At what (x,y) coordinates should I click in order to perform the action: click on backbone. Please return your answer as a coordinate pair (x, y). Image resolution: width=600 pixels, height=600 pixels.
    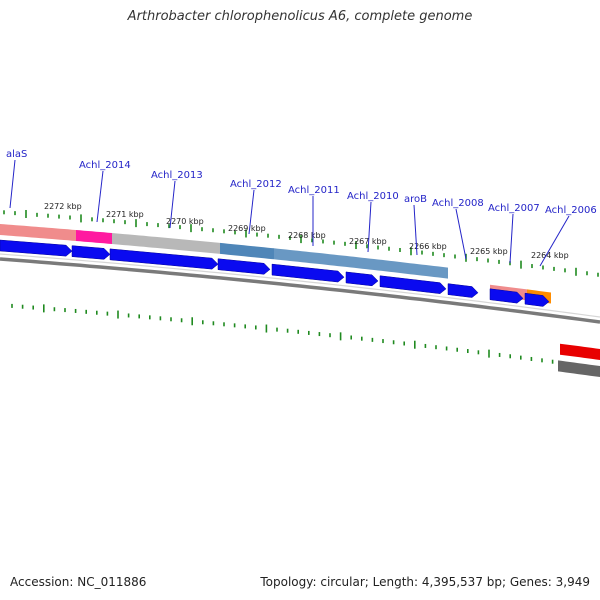
    Looking at the image, I should click on (300, 288).